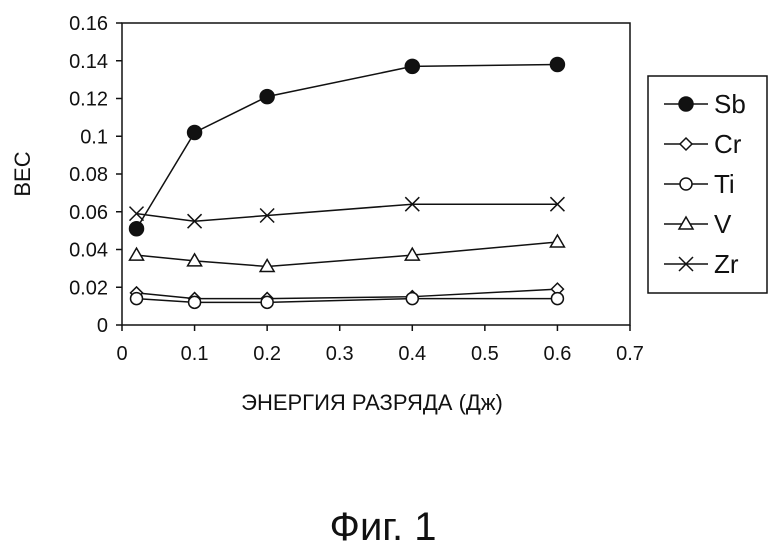 The width and height of the screenshot is (780, 554). I want to click on legend-marker-sb, so click(686, 104).